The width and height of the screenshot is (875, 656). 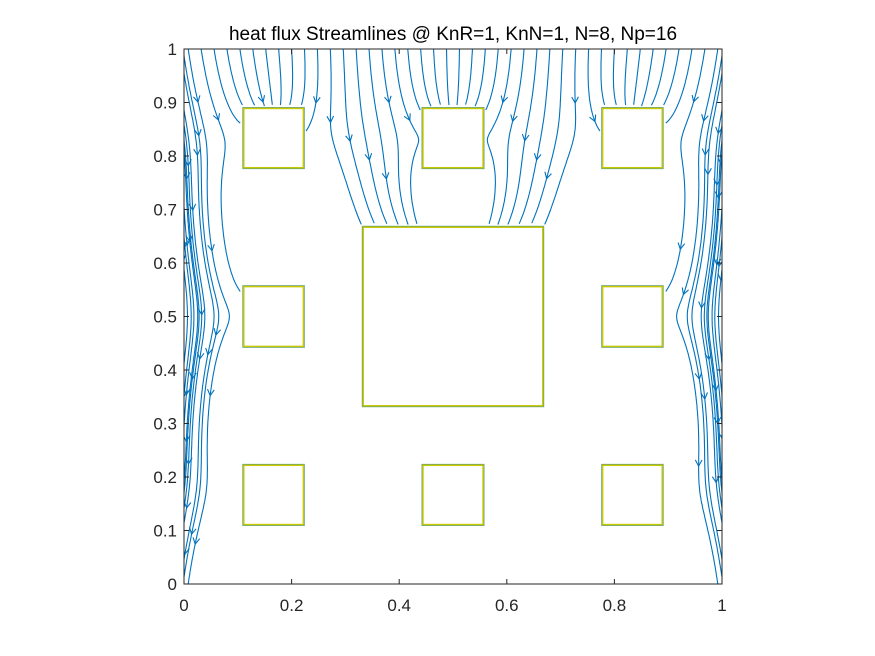 I want to click on y-tick-label: 0.2, so click(x=165, y=477).